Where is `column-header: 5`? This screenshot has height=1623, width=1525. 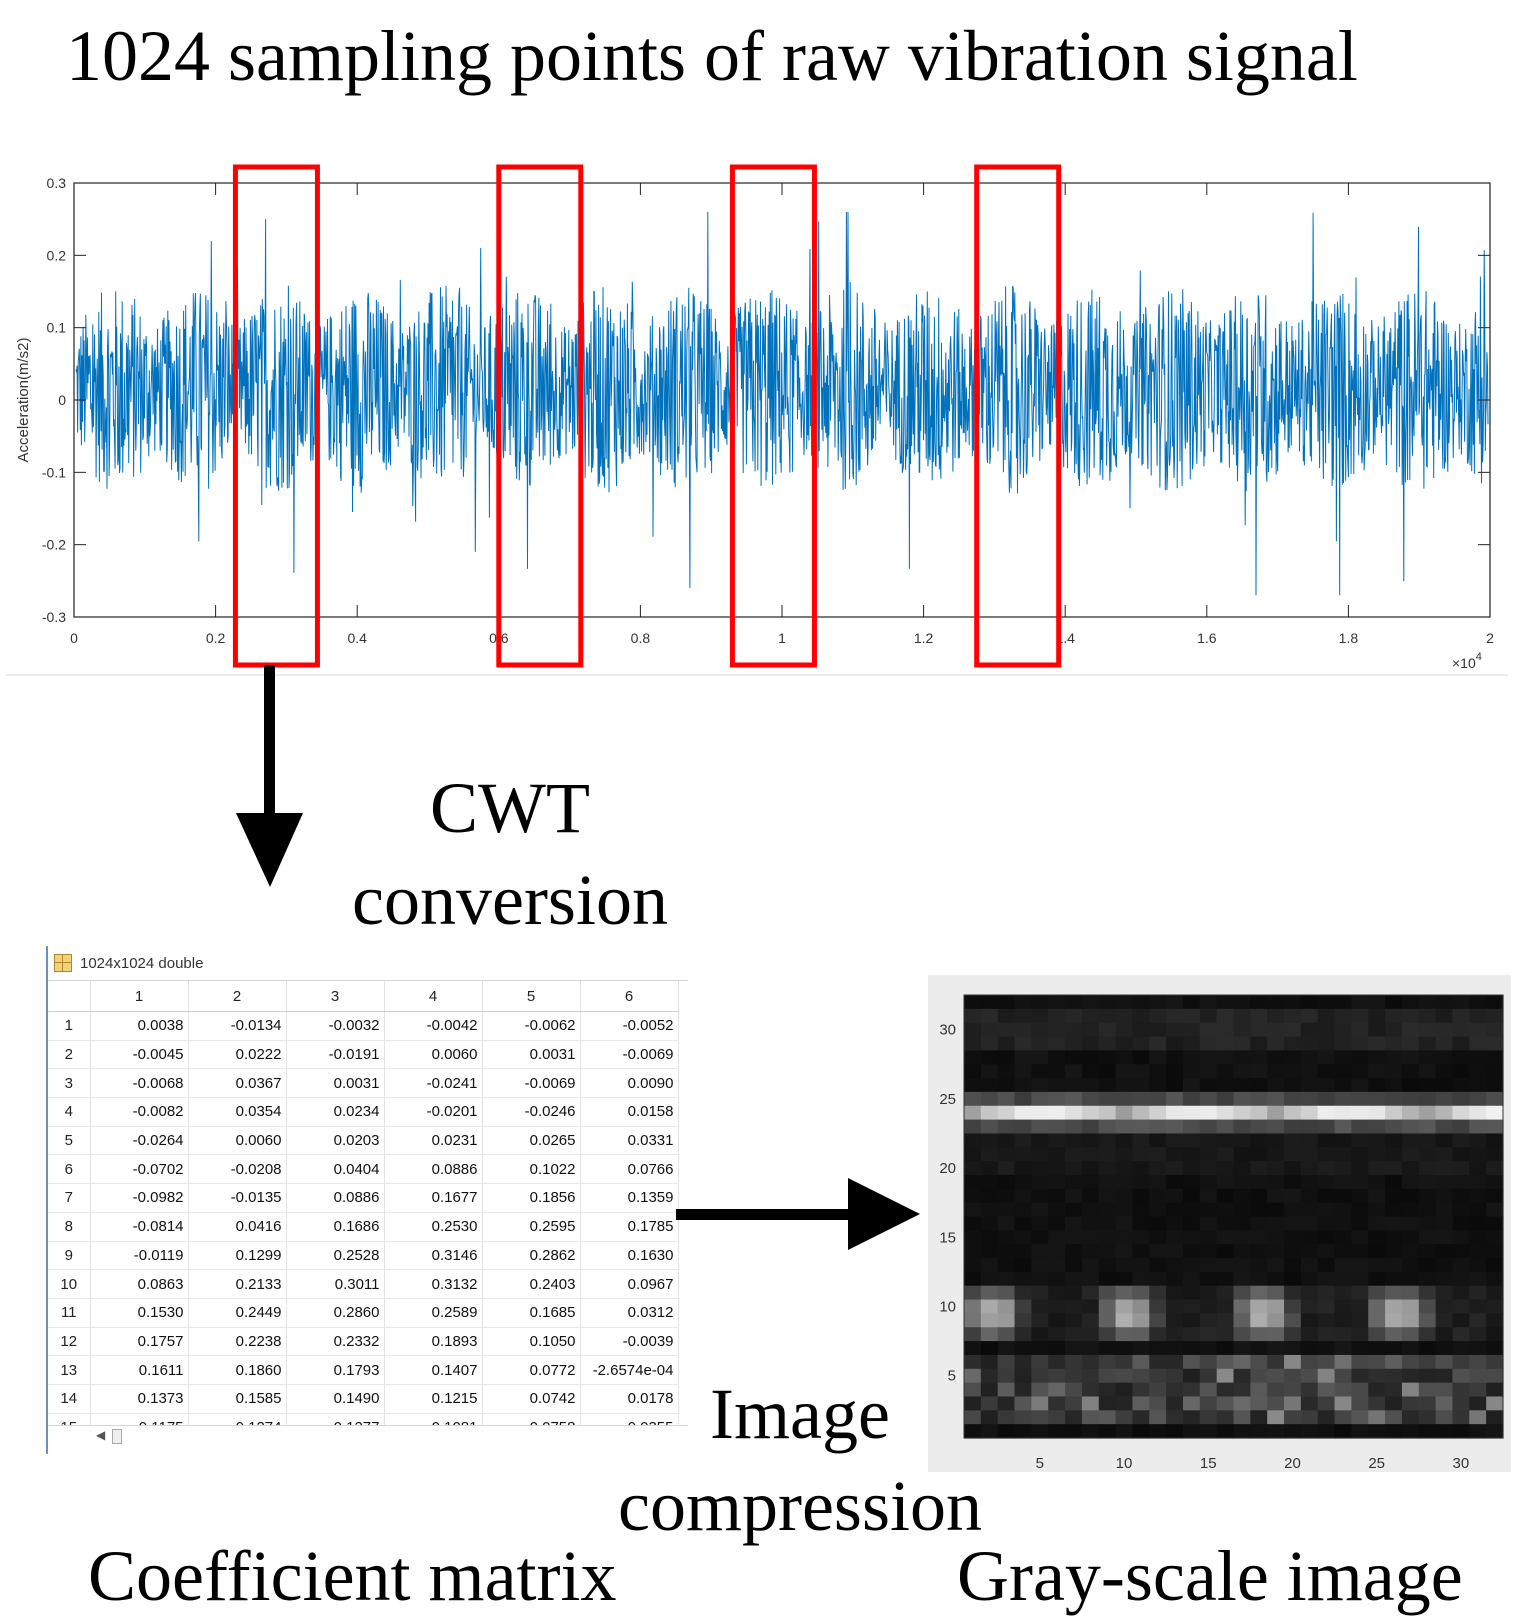
column-header: 5 is located at coordinates (531, 996).